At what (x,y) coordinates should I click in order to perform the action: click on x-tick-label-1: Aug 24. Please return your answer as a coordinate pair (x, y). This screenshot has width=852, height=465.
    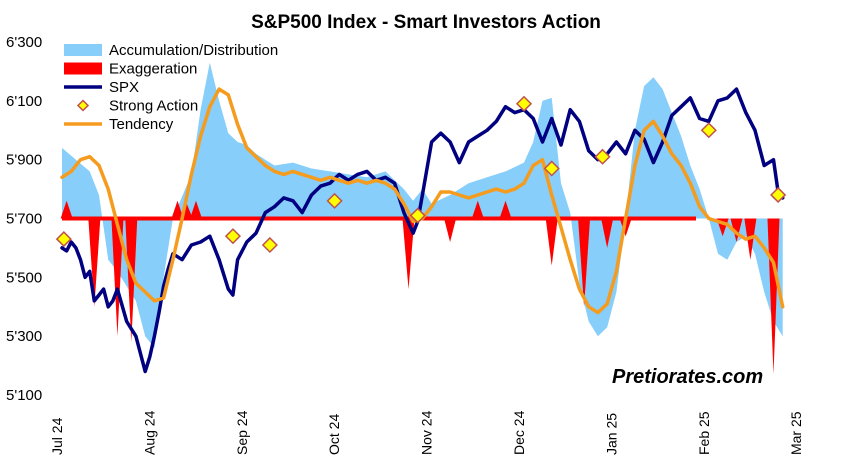
    Looking at the image, I should click on (149, 432).